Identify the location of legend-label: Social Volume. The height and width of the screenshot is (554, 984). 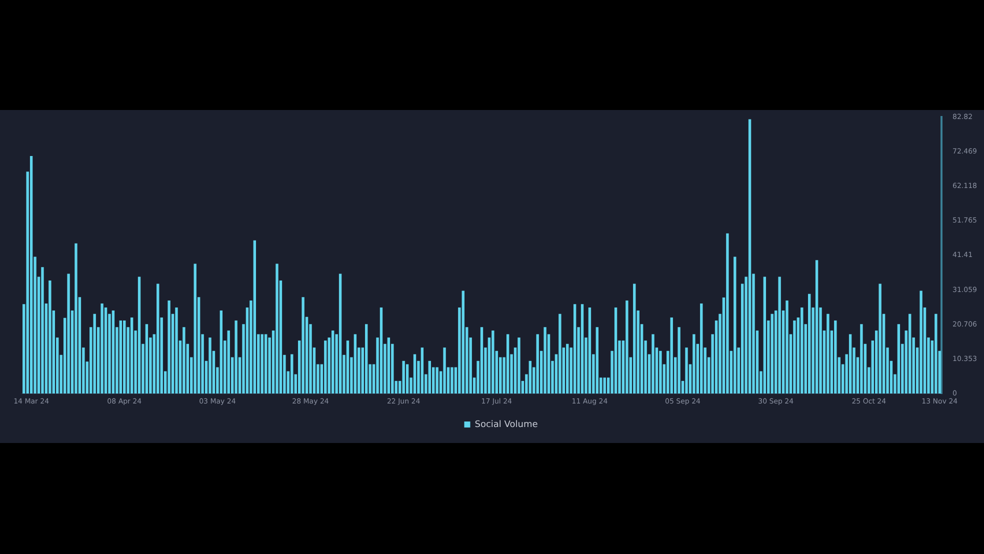
(506, 425).